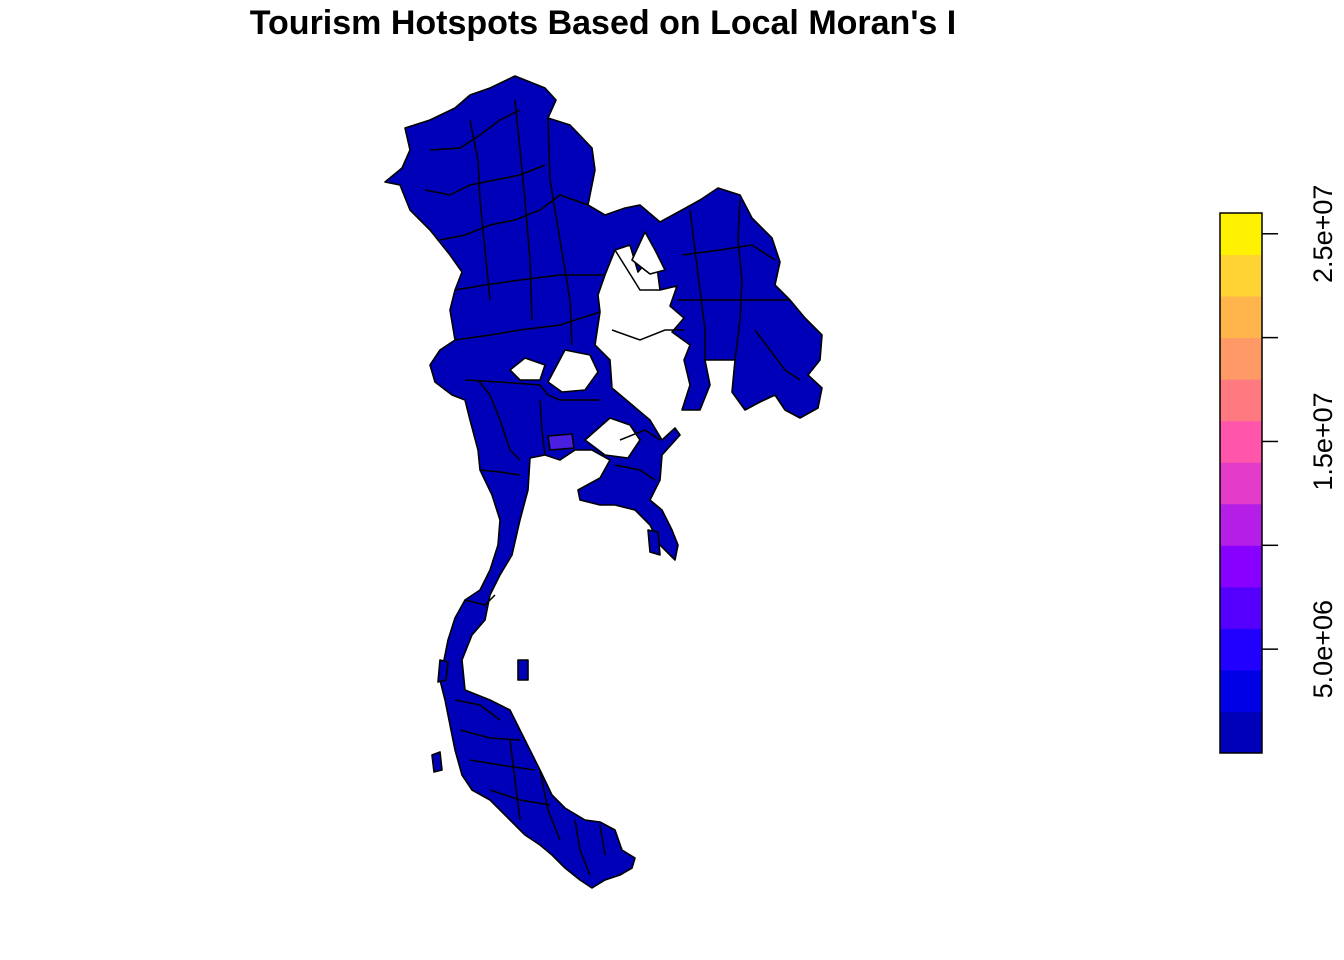 This screenshot has height=960, width=1344. What do you see at coordinates (612, 438) in the screenshot?
I see `gap-east` at bounding box center [612, 438].